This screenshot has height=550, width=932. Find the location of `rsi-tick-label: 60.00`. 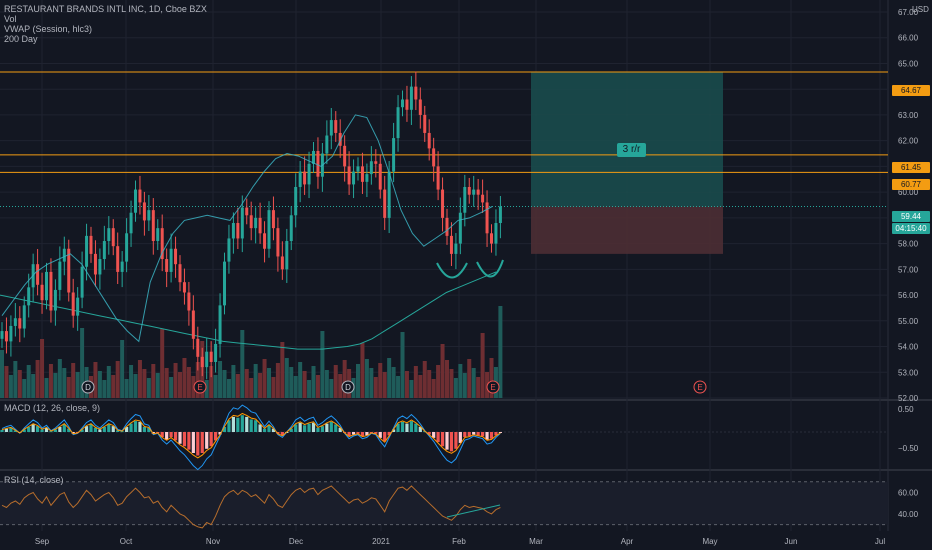

rsi-tick-label: 60.00 is located at coordinates (908, 492).